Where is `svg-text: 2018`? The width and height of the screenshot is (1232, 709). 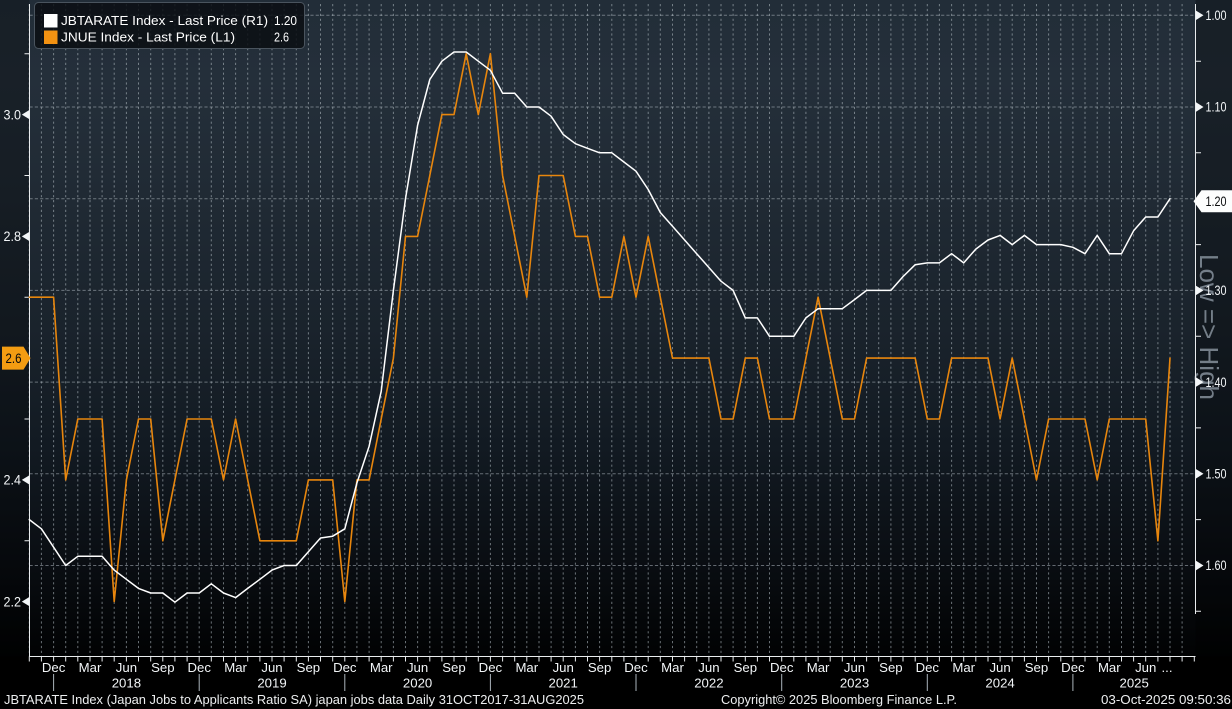 svg-text: 2018 is located at coordinates (126, 683).